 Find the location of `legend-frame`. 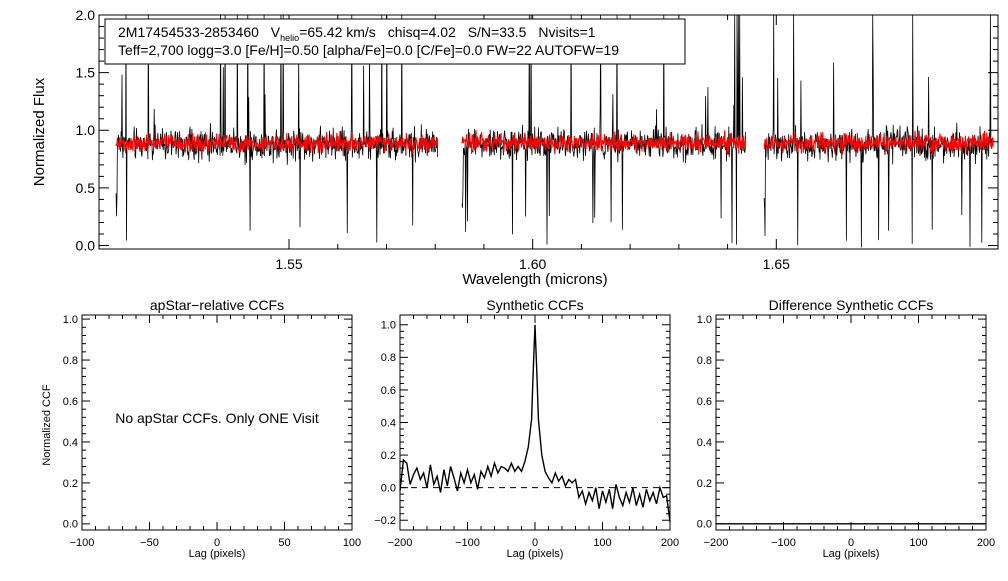

legend-frame is located at coordinates (395, 41).